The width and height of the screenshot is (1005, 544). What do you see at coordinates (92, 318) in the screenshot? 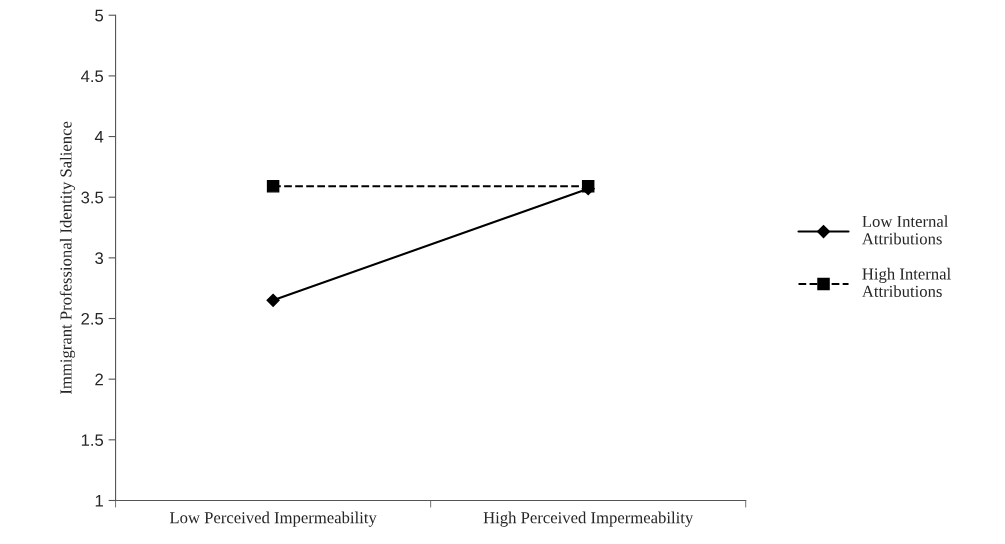
I see `y-tick-label: 2.5` at bounding box center [92, 318].